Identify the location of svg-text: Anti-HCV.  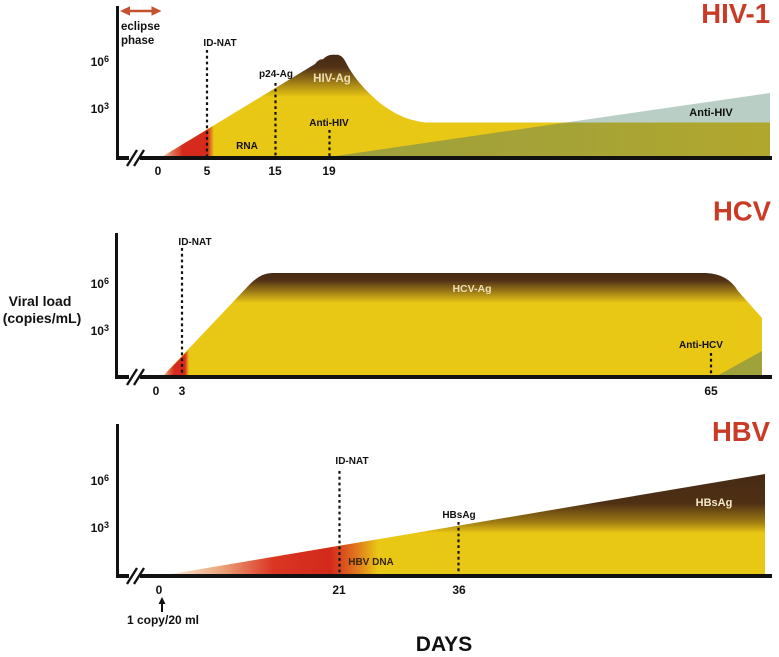
(701, 345).